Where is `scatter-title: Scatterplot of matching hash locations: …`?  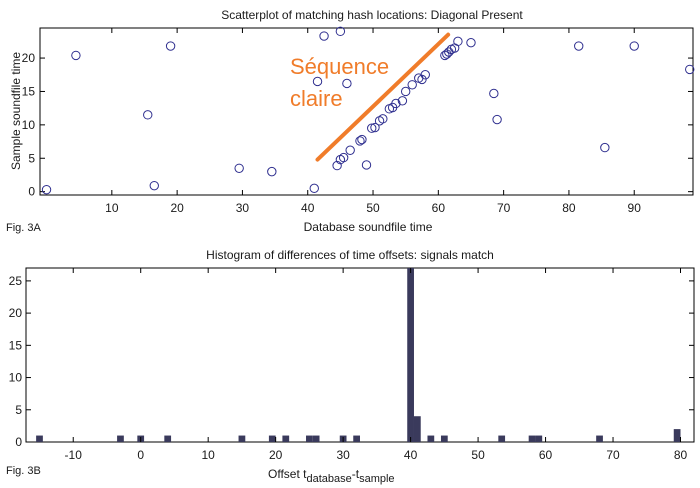
scatter-title: Scatterplot of matching hash locations: … is located at coordinates (372, 15).